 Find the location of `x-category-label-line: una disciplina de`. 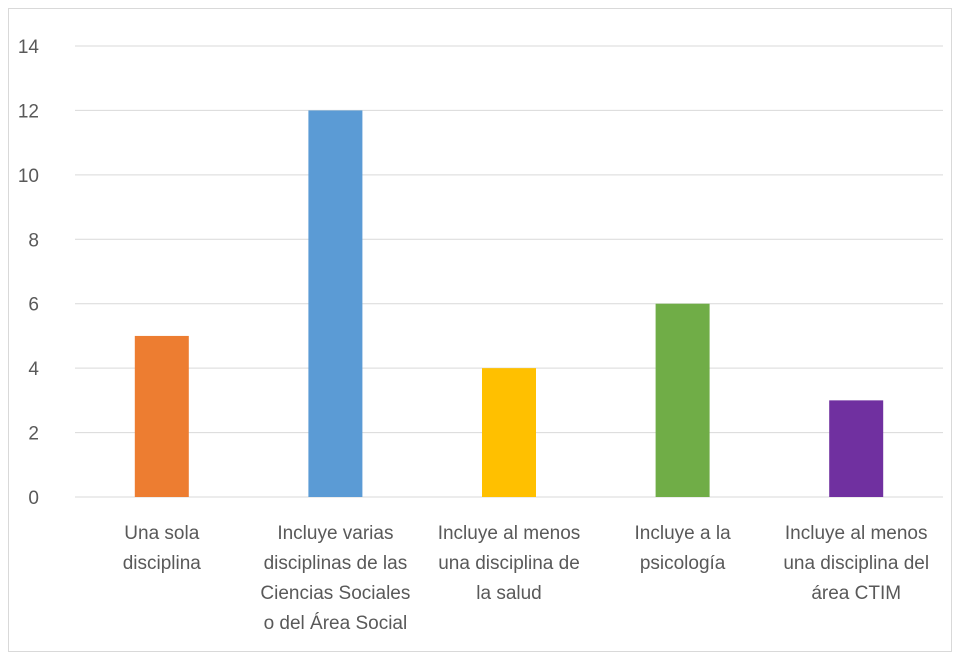

x-category-label-line: una disciplina de is located at coordinates (509, 563).